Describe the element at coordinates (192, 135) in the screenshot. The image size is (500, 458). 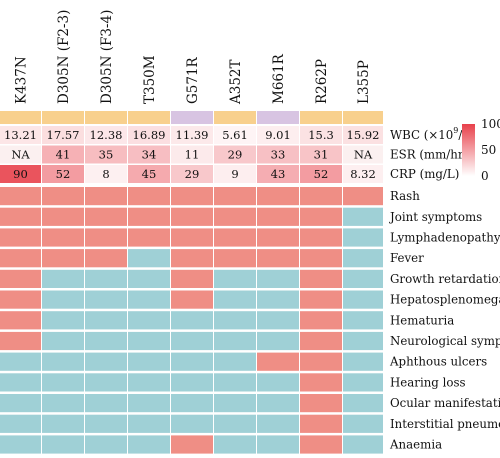
I see `lab-value-text: 11.39` at that location.